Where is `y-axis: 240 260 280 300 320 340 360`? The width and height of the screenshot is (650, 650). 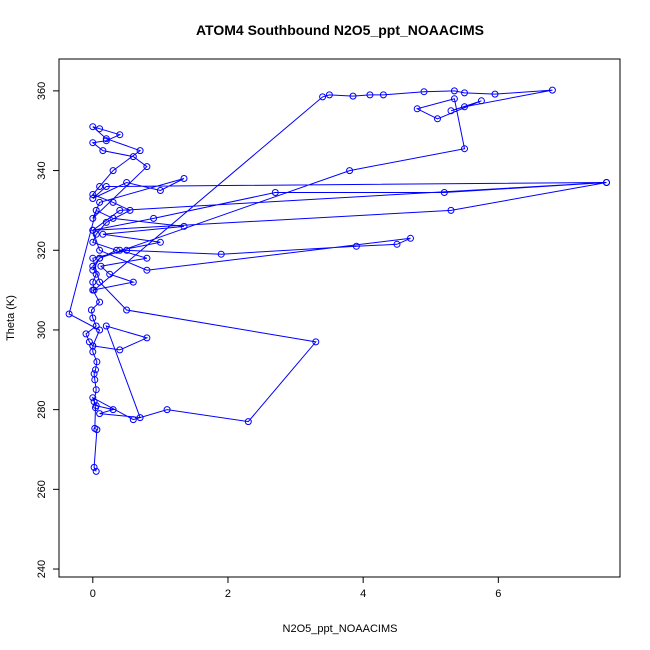 y-axis: 240 260 280 300 320 340 360 is located at coordinates (47, 330).